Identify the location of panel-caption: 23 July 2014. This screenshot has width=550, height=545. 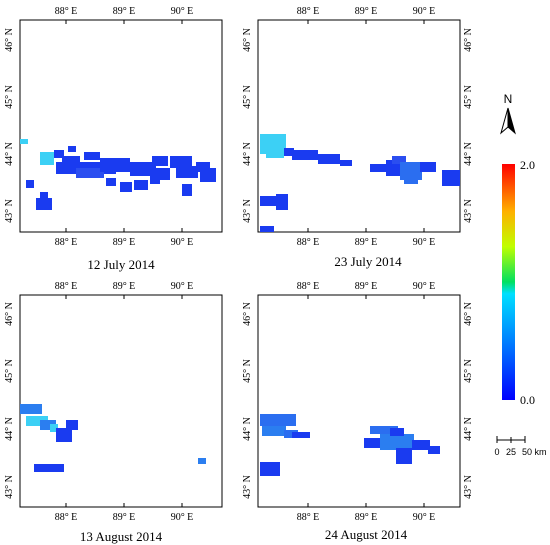
(368, 261).